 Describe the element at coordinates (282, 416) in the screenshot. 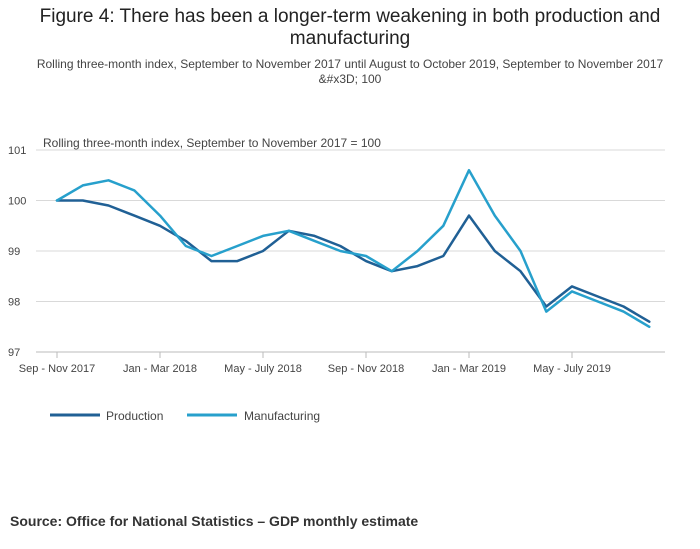

I see `legend-label-manufacturing: Manufacturing` at that location.